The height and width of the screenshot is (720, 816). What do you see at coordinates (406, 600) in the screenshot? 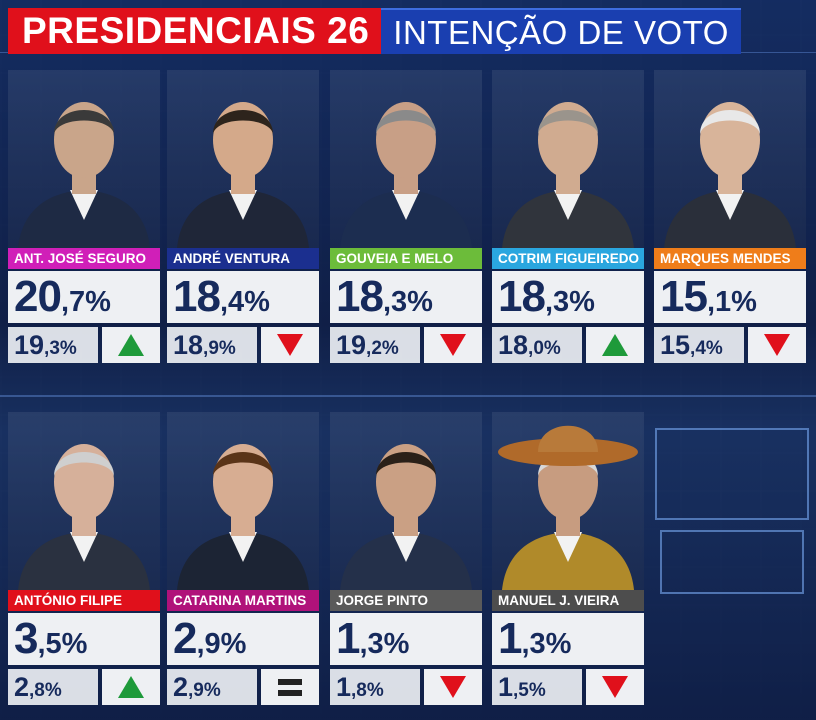
I see `candidate-name: JORGE PINTO` at bounding box center [406, 600].